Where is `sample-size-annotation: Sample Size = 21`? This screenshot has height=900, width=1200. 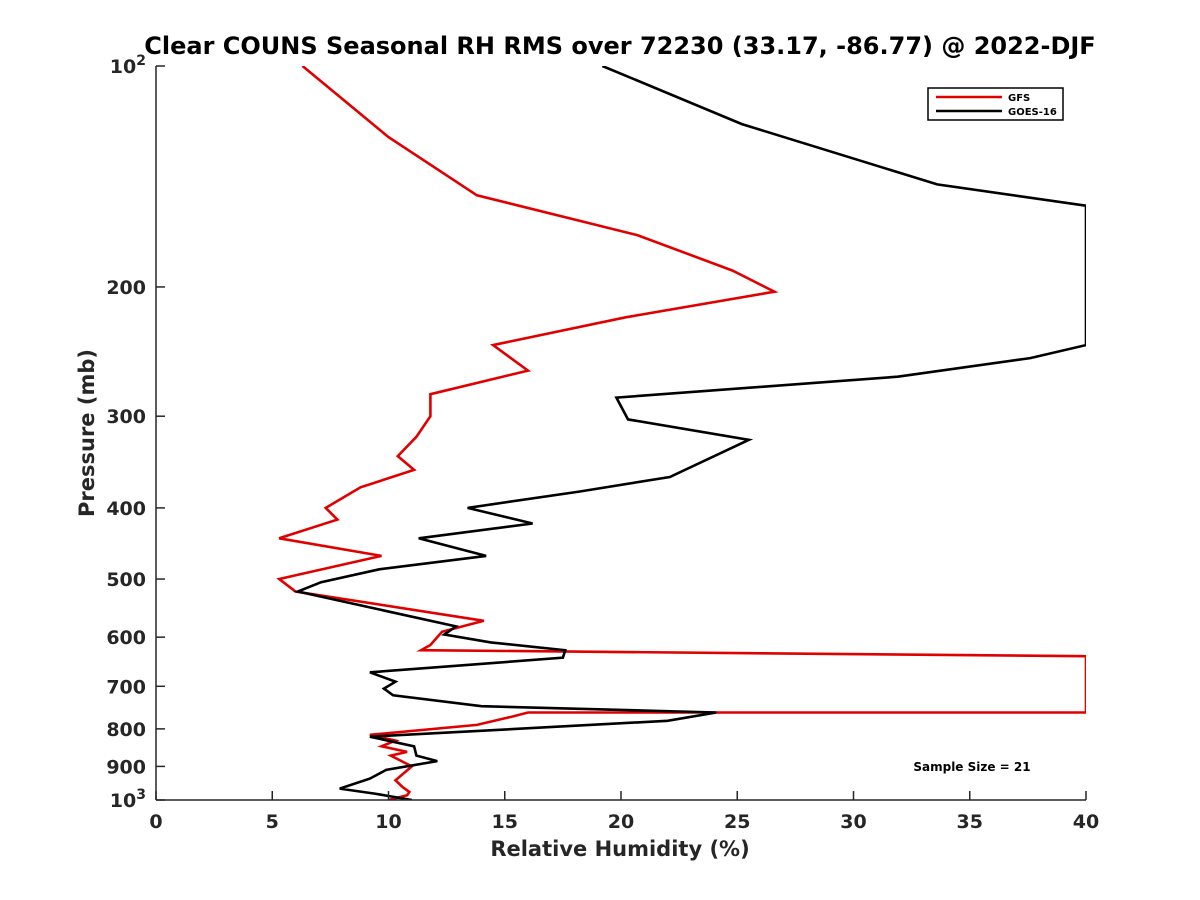
sample-size-annotation: Sample Size = 21 is located at coordinates (971, 767).